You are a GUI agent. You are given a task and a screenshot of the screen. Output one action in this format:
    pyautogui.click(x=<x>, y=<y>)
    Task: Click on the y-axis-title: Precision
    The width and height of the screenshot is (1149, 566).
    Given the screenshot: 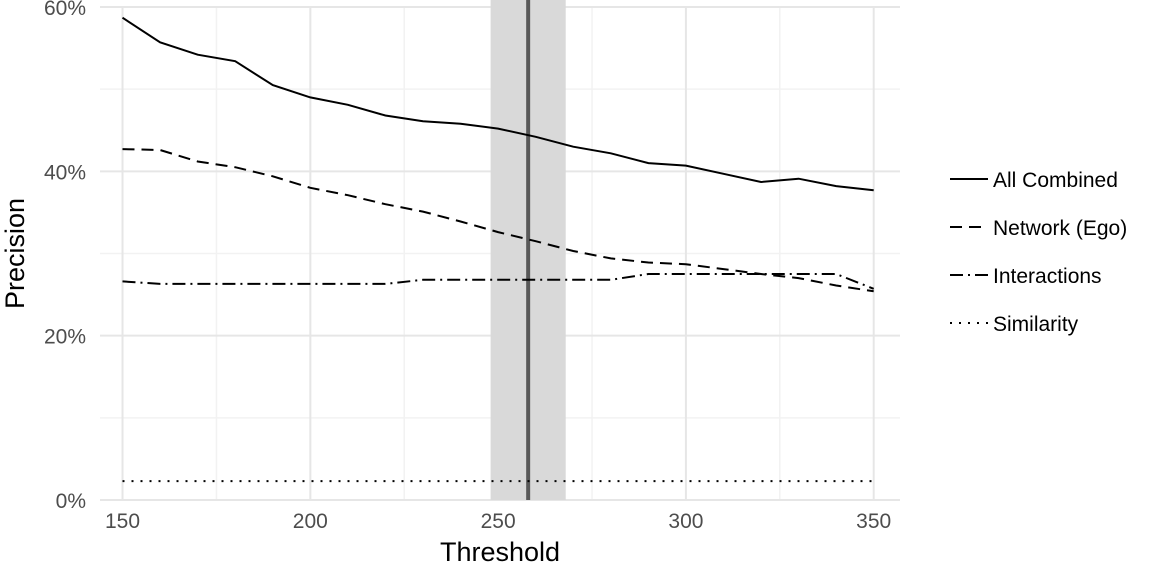 What is the action you would take?
    pyautogui.click(x=15, y=253)
    